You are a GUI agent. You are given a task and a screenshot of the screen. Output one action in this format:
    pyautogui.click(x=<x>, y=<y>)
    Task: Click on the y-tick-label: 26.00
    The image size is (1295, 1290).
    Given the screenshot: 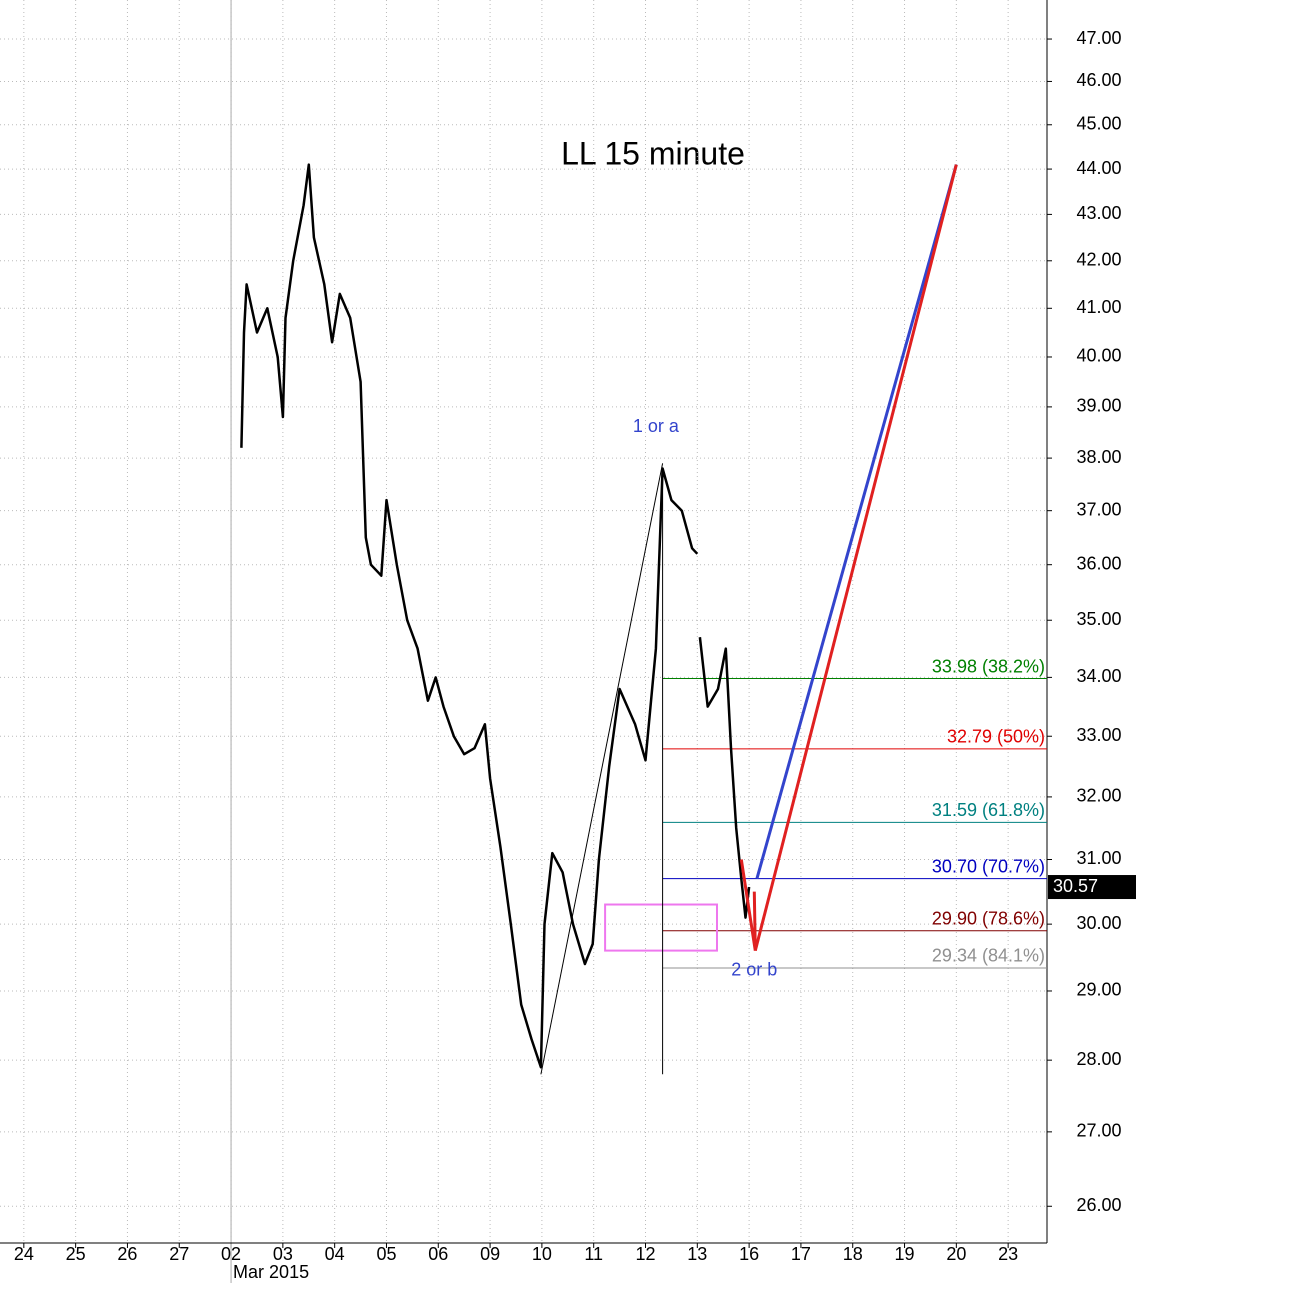 What is the action you would take?
    pyautogui.click(x=1098, y=1205)
    